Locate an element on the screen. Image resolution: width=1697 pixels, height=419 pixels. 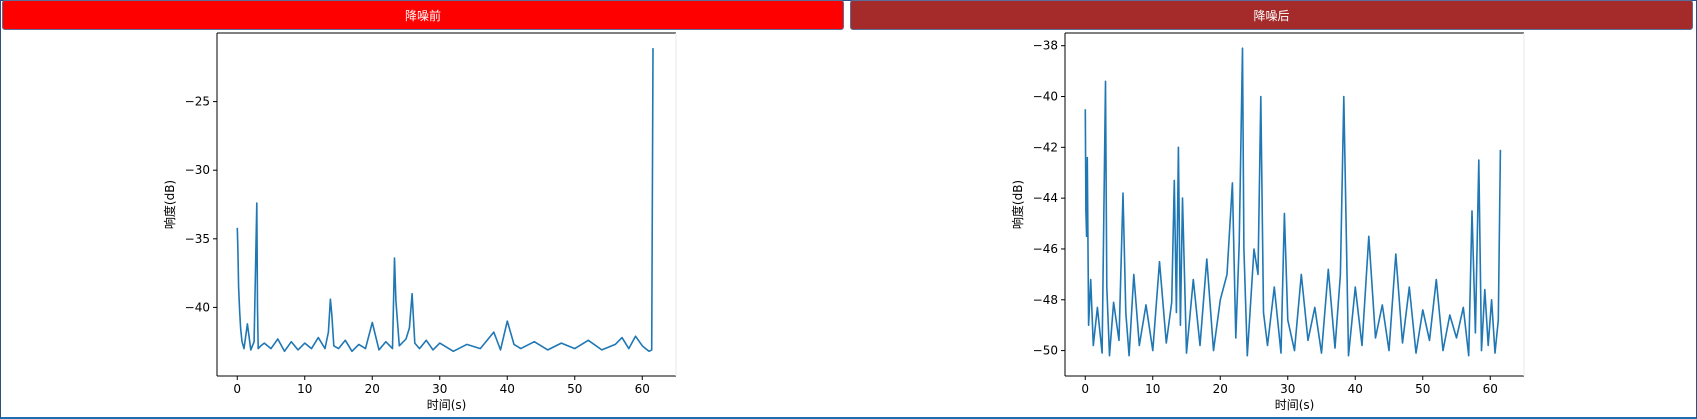
panel-before-denoise: 降噪前 is located at coordinates (423, 15).